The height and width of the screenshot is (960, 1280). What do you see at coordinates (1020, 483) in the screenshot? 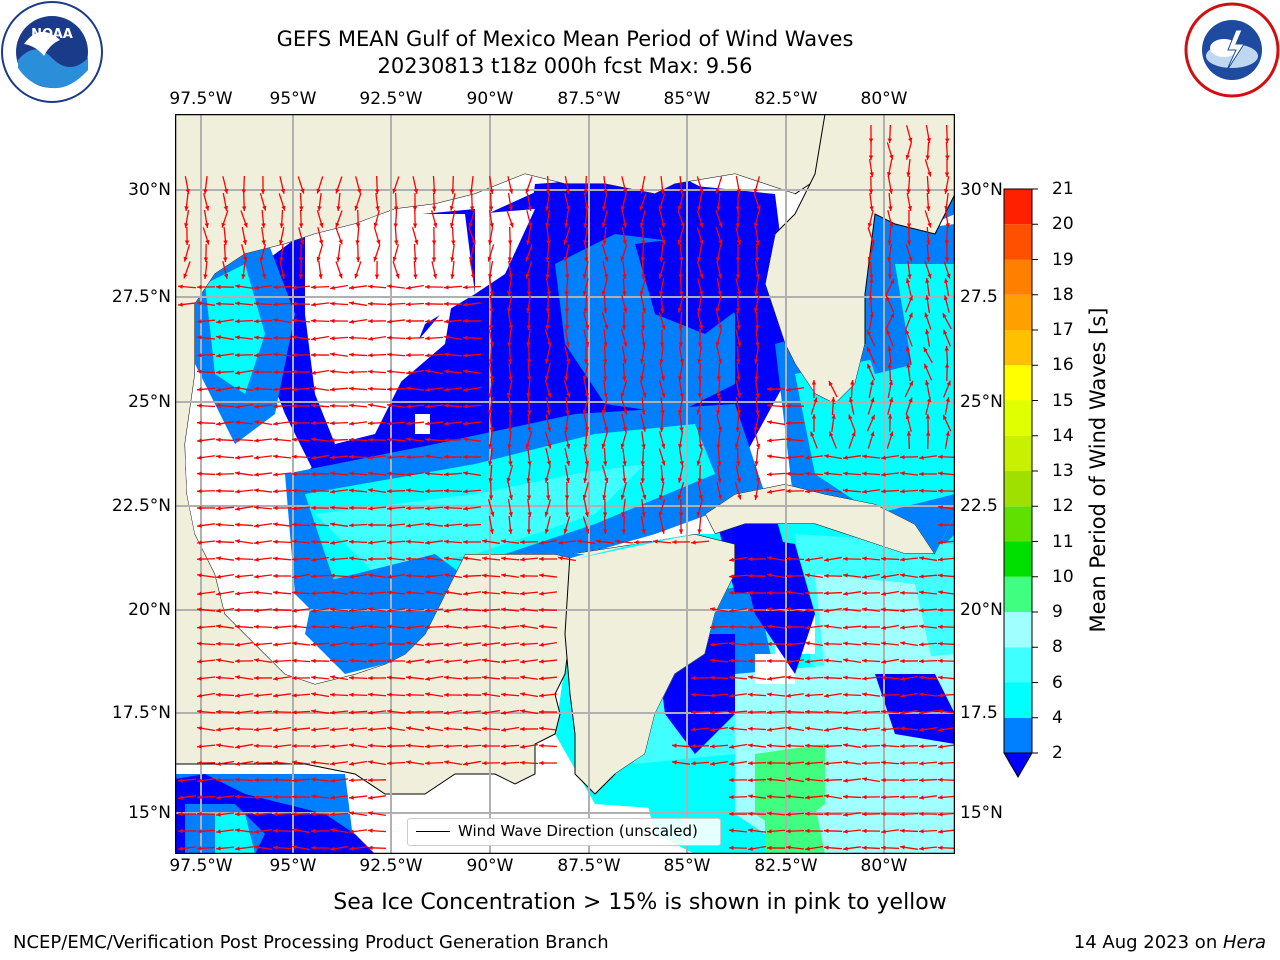
I see `colorbar` at bounding box center [1020, 483].